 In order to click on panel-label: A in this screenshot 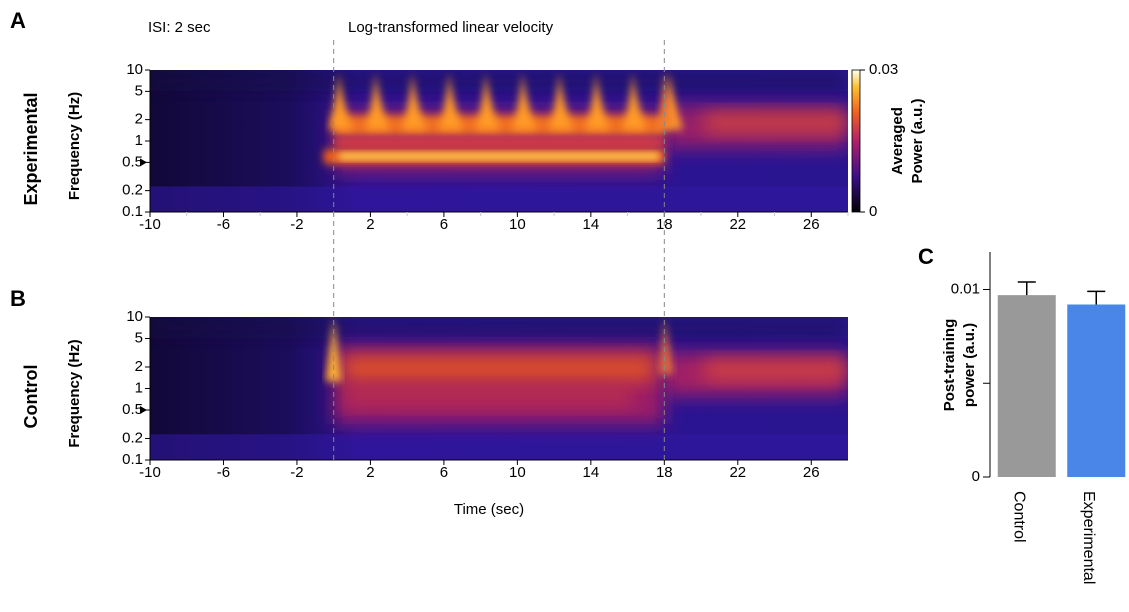, I will do `click(18, 20)`.